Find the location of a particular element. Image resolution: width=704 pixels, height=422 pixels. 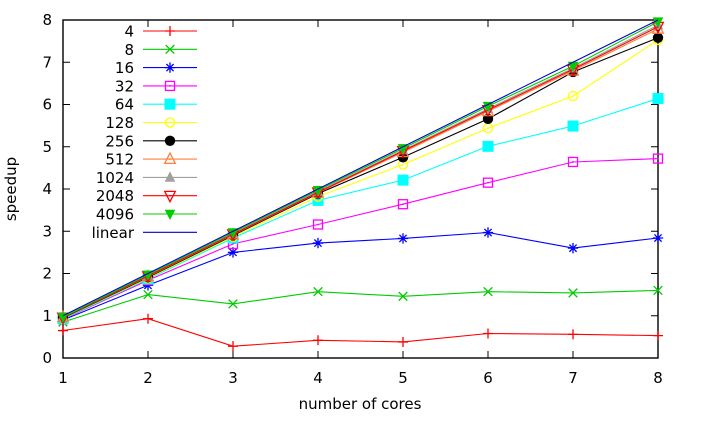

legend-label-1024: 1024 is located at coordinates (115, 178).